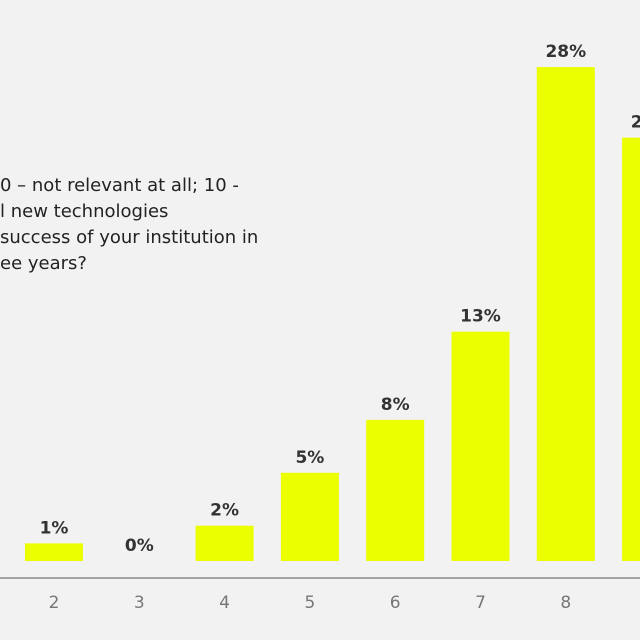  Describe the element at coordinates (54, 528) in the screenshot. I see `value-label: 1%` at that location.